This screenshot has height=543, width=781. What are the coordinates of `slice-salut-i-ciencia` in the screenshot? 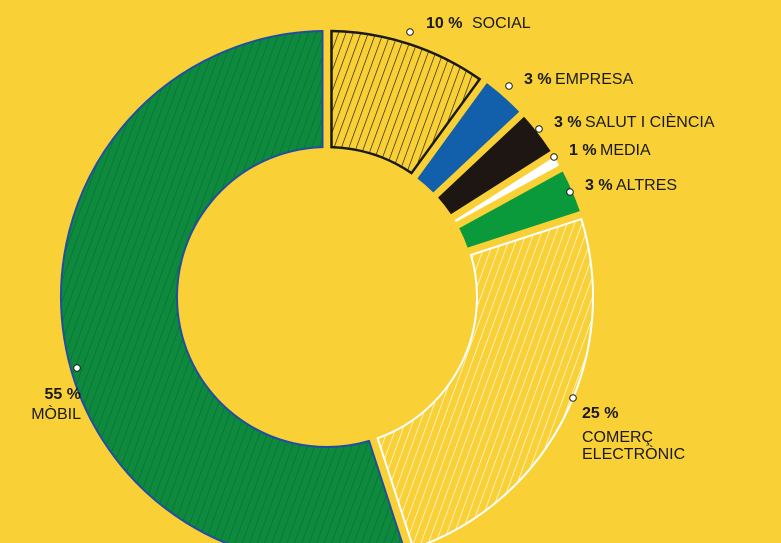 It's located at (494, 165).